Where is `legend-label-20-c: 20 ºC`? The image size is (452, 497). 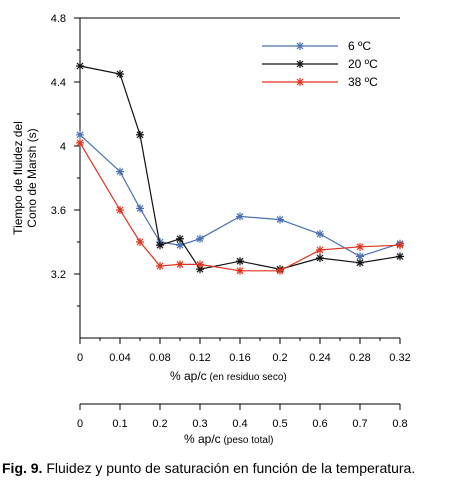 legend-label-20-c: 20 ºC is located at coordinates (363, 64).